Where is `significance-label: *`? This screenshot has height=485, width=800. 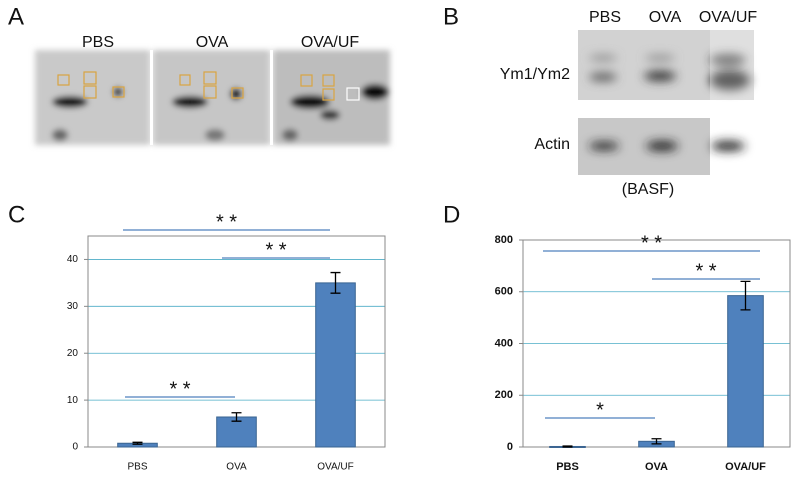 significance-label: * is located at coordinates (600, 410).